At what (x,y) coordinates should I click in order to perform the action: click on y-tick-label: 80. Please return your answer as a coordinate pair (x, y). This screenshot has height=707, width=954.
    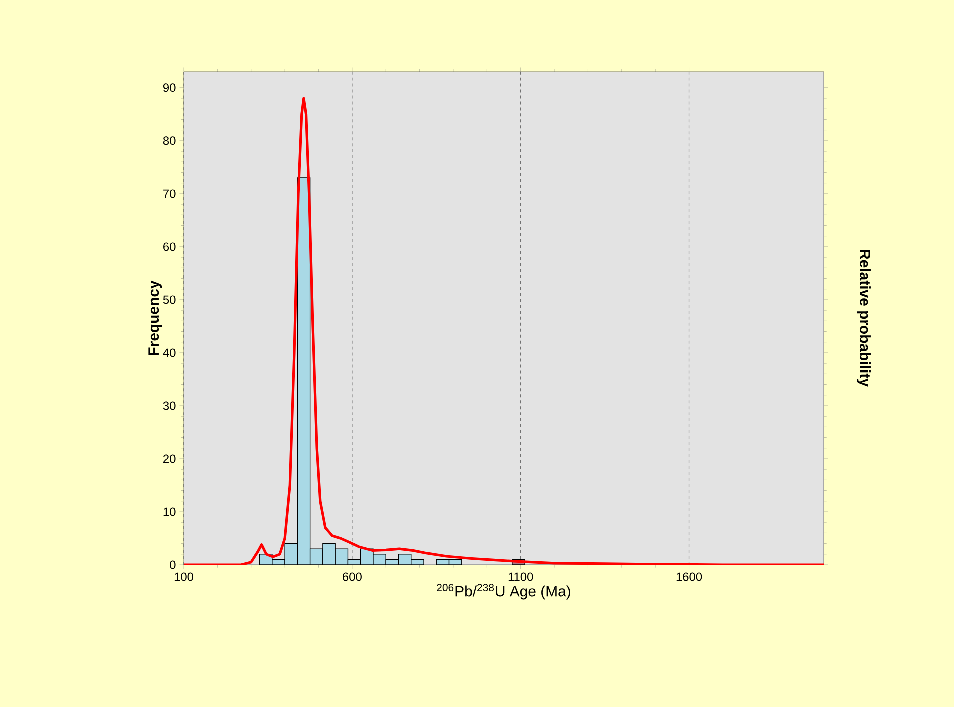
    Looking at the image, I should click on (169, 141).